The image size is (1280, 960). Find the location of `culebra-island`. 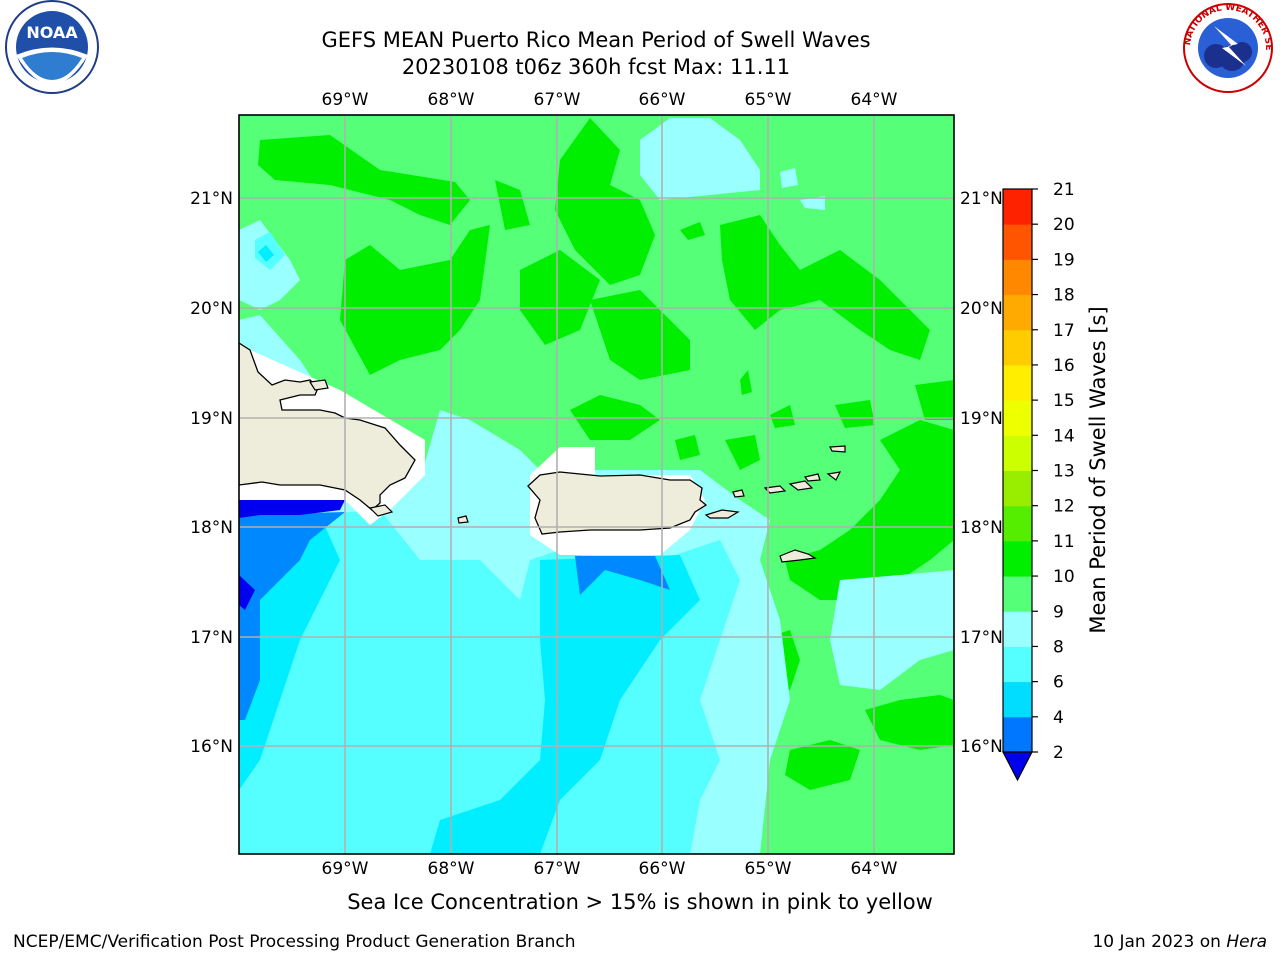

culebra-island is located at coordinates (738, 493).